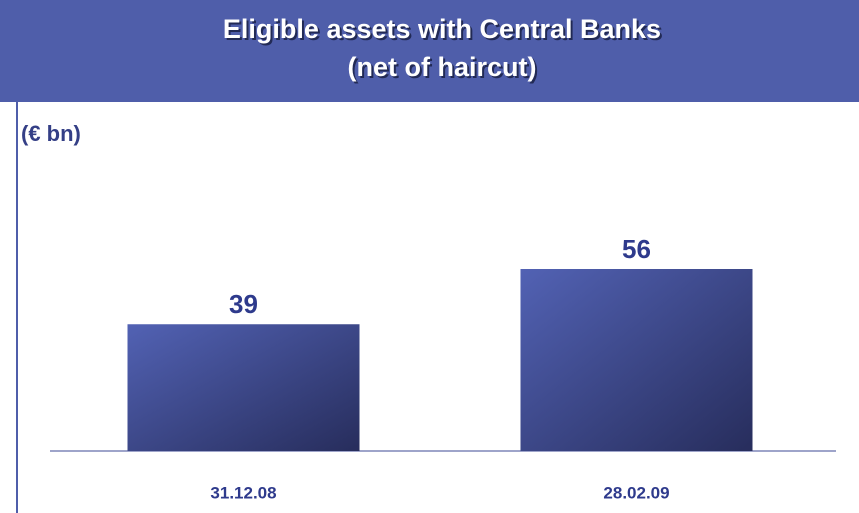  I want to click on unit-label: (€ bn), so click(51, 133).